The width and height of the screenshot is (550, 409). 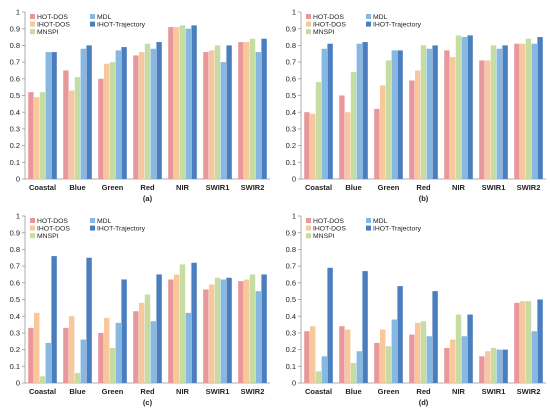 I want to click on y-tick-label: 0.2, so click(x=15, y=145).